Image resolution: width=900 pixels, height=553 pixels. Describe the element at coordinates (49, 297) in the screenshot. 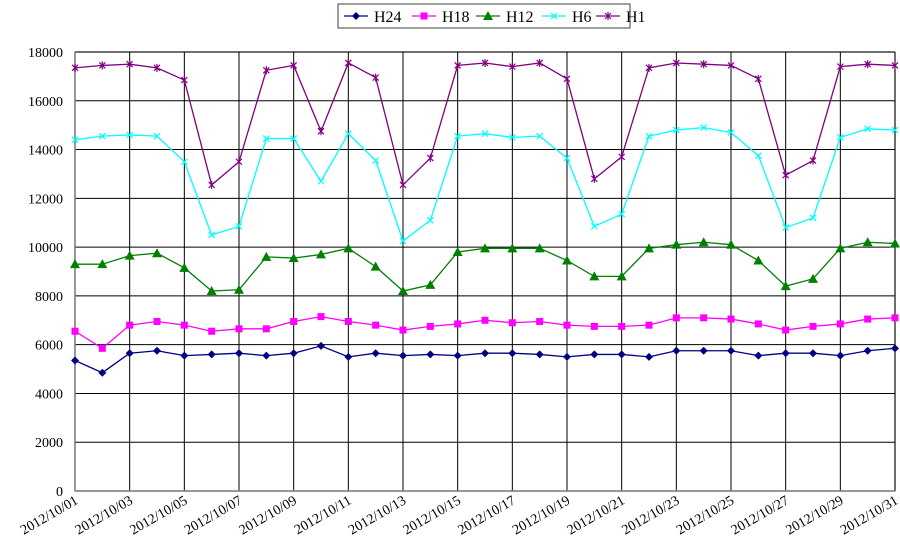

I see `y-tick-label: 8000` at that location.